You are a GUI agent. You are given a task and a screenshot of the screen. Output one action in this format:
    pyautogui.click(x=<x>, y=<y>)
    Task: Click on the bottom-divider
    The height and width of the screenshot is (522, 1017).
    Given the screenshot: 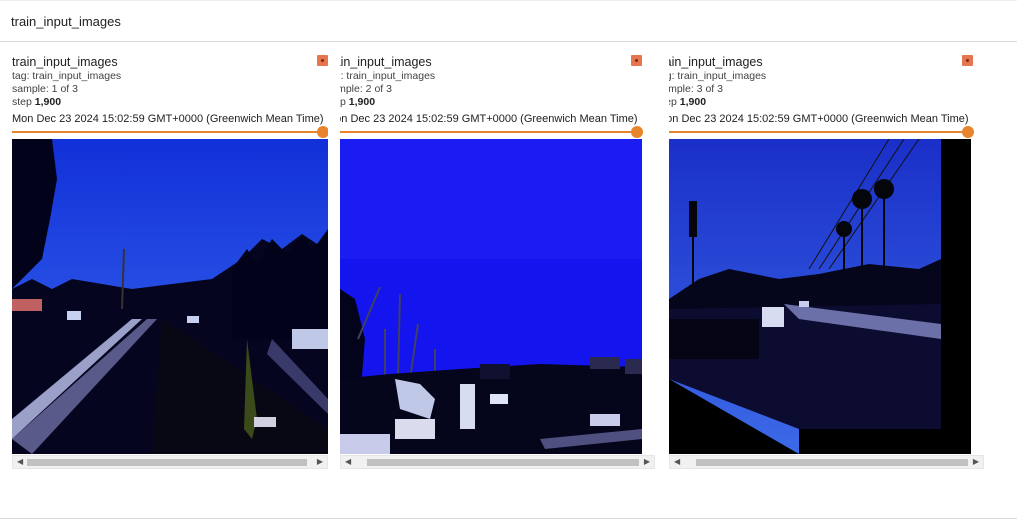 What is the action you would take?
    pyautogui.click(x=508, y=518)
    